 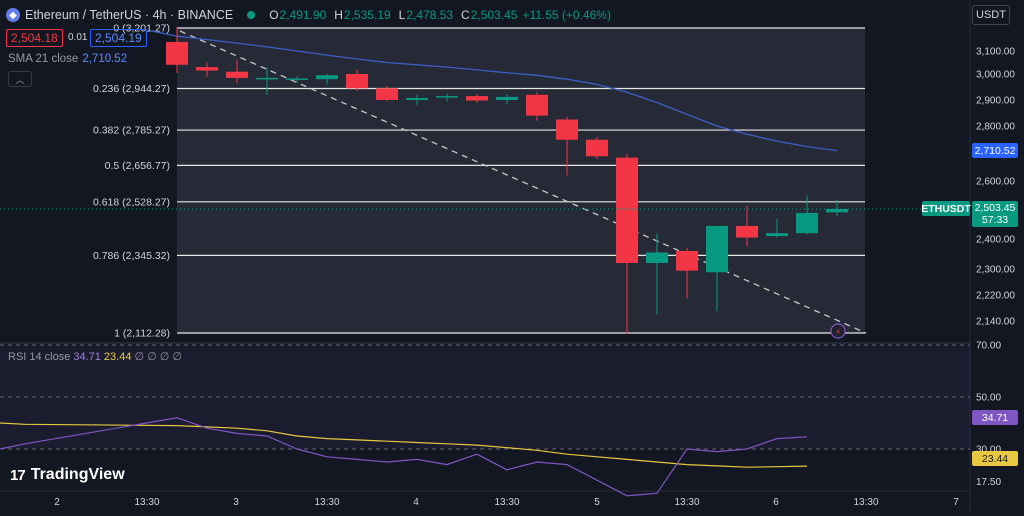 What do you see at coordinates (251, 15) in the screenshot?
I see `market-status-icon` at bounding box center [251, 15].